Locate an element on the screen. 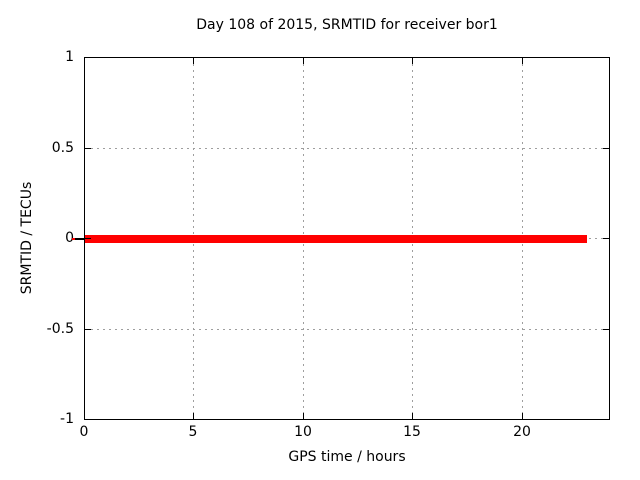 The height and width of the screenshot is (480, 640). y-tick-label: 0 is located at coordinates (69, 238).